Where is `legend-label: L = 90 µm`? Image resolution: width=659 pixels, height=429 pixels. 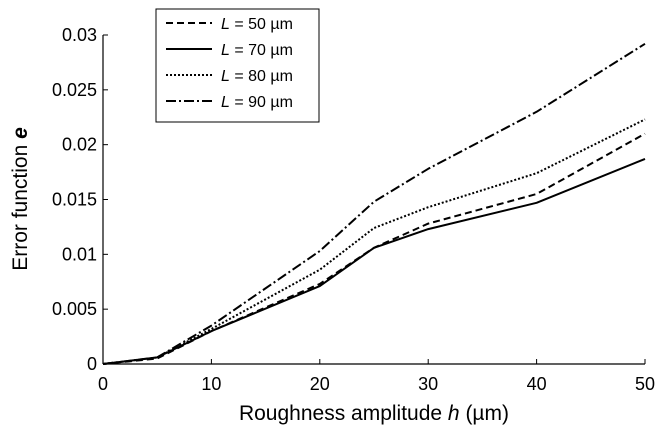 legend-label: L = 90 µm is located at coordinates (257, 102).